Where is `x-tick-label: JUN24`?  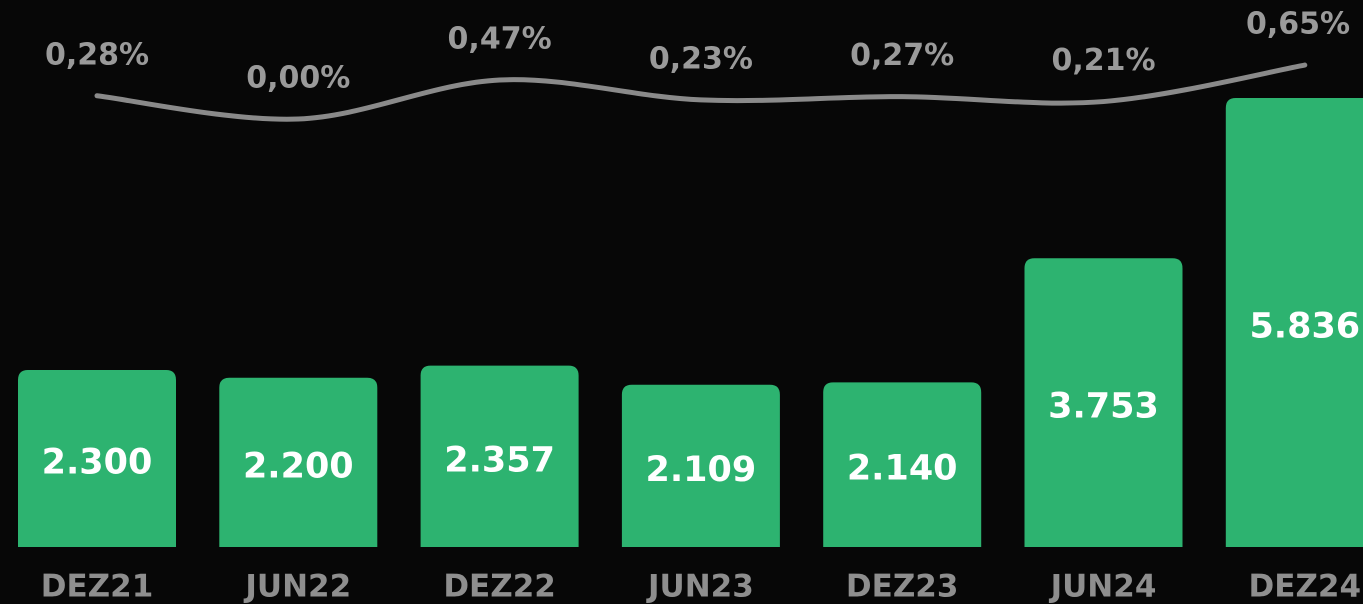 x-tick-label: JUN24 is located at coordinates (1103, 586).